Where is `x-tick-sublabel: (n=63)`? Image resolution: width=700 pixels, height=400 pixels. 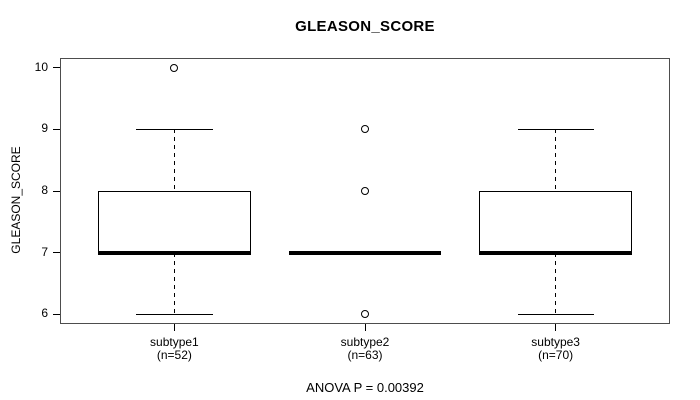 x-tick-sublabel: (n=63) is located at coordinates (365, 355).